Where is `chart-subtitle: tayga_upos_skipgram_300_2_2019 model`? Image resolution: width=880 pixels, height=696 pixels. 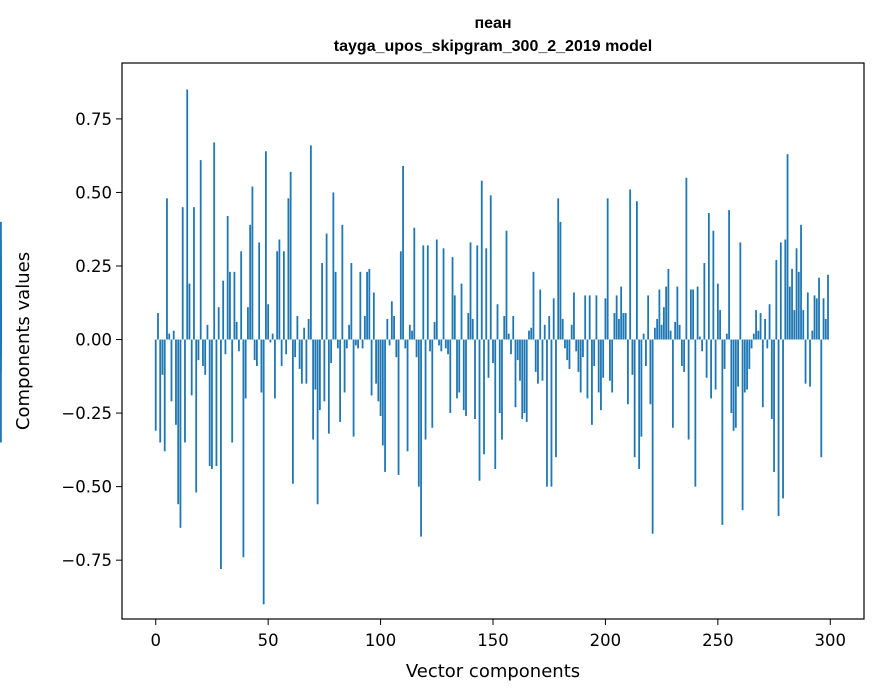
chart-subtitle: tayga_upos_skipgram_300_2_2019 model is located at coordinates (493, 46).